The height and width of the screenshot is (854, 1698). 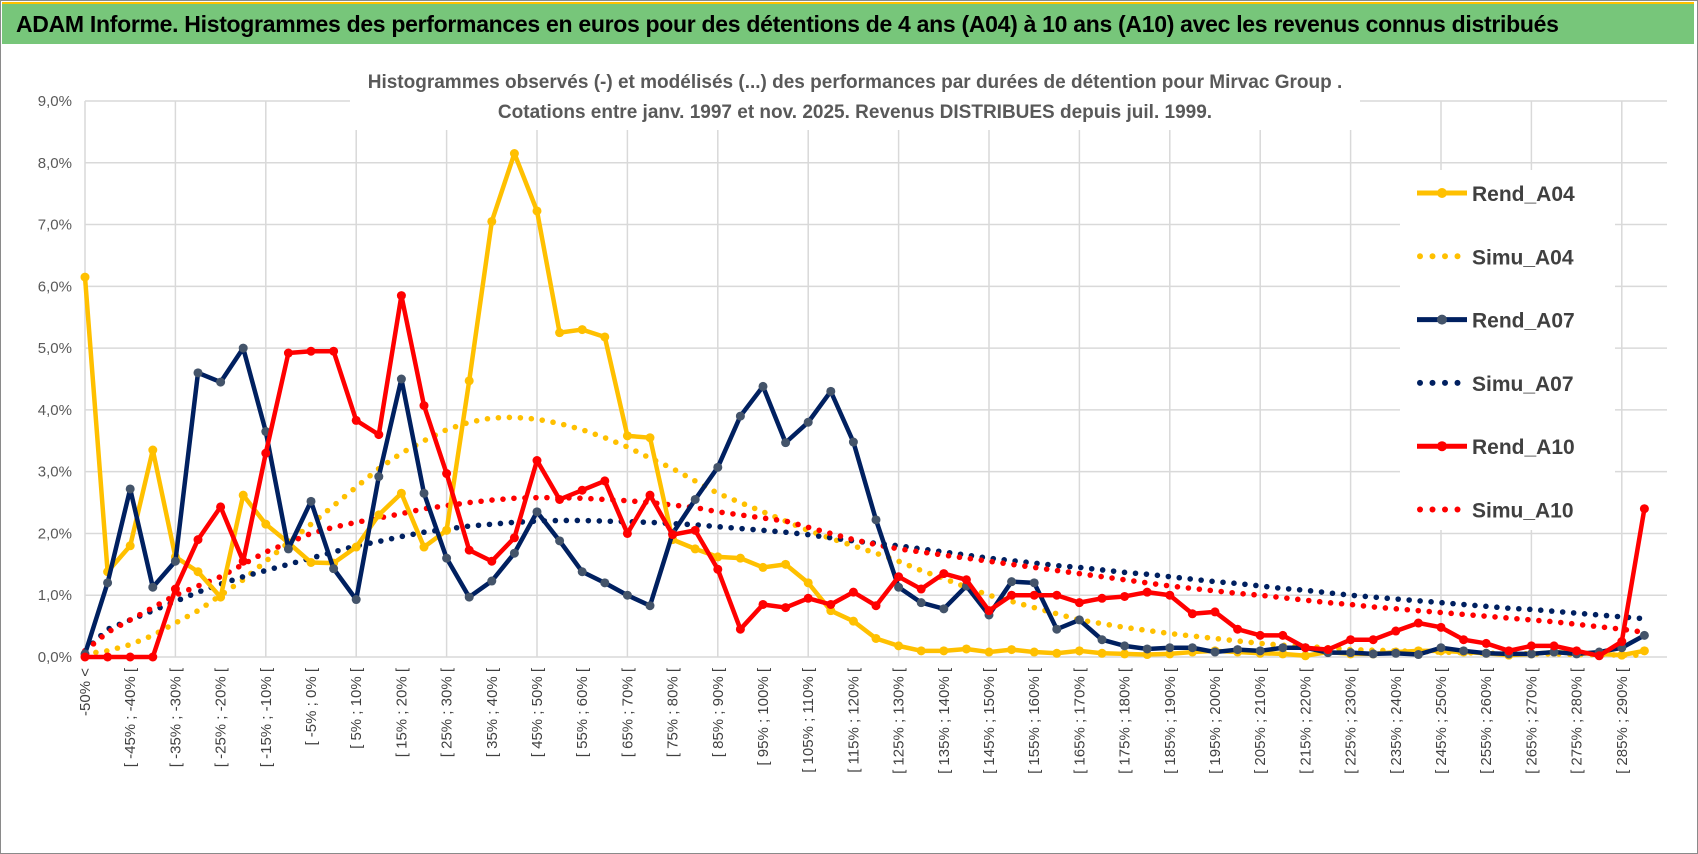 What do you see at coordinates (1495, 511) in the screenshot?
I see `legend-item-simu-a10: Simu_A10` at bounding box center [1495, 511].